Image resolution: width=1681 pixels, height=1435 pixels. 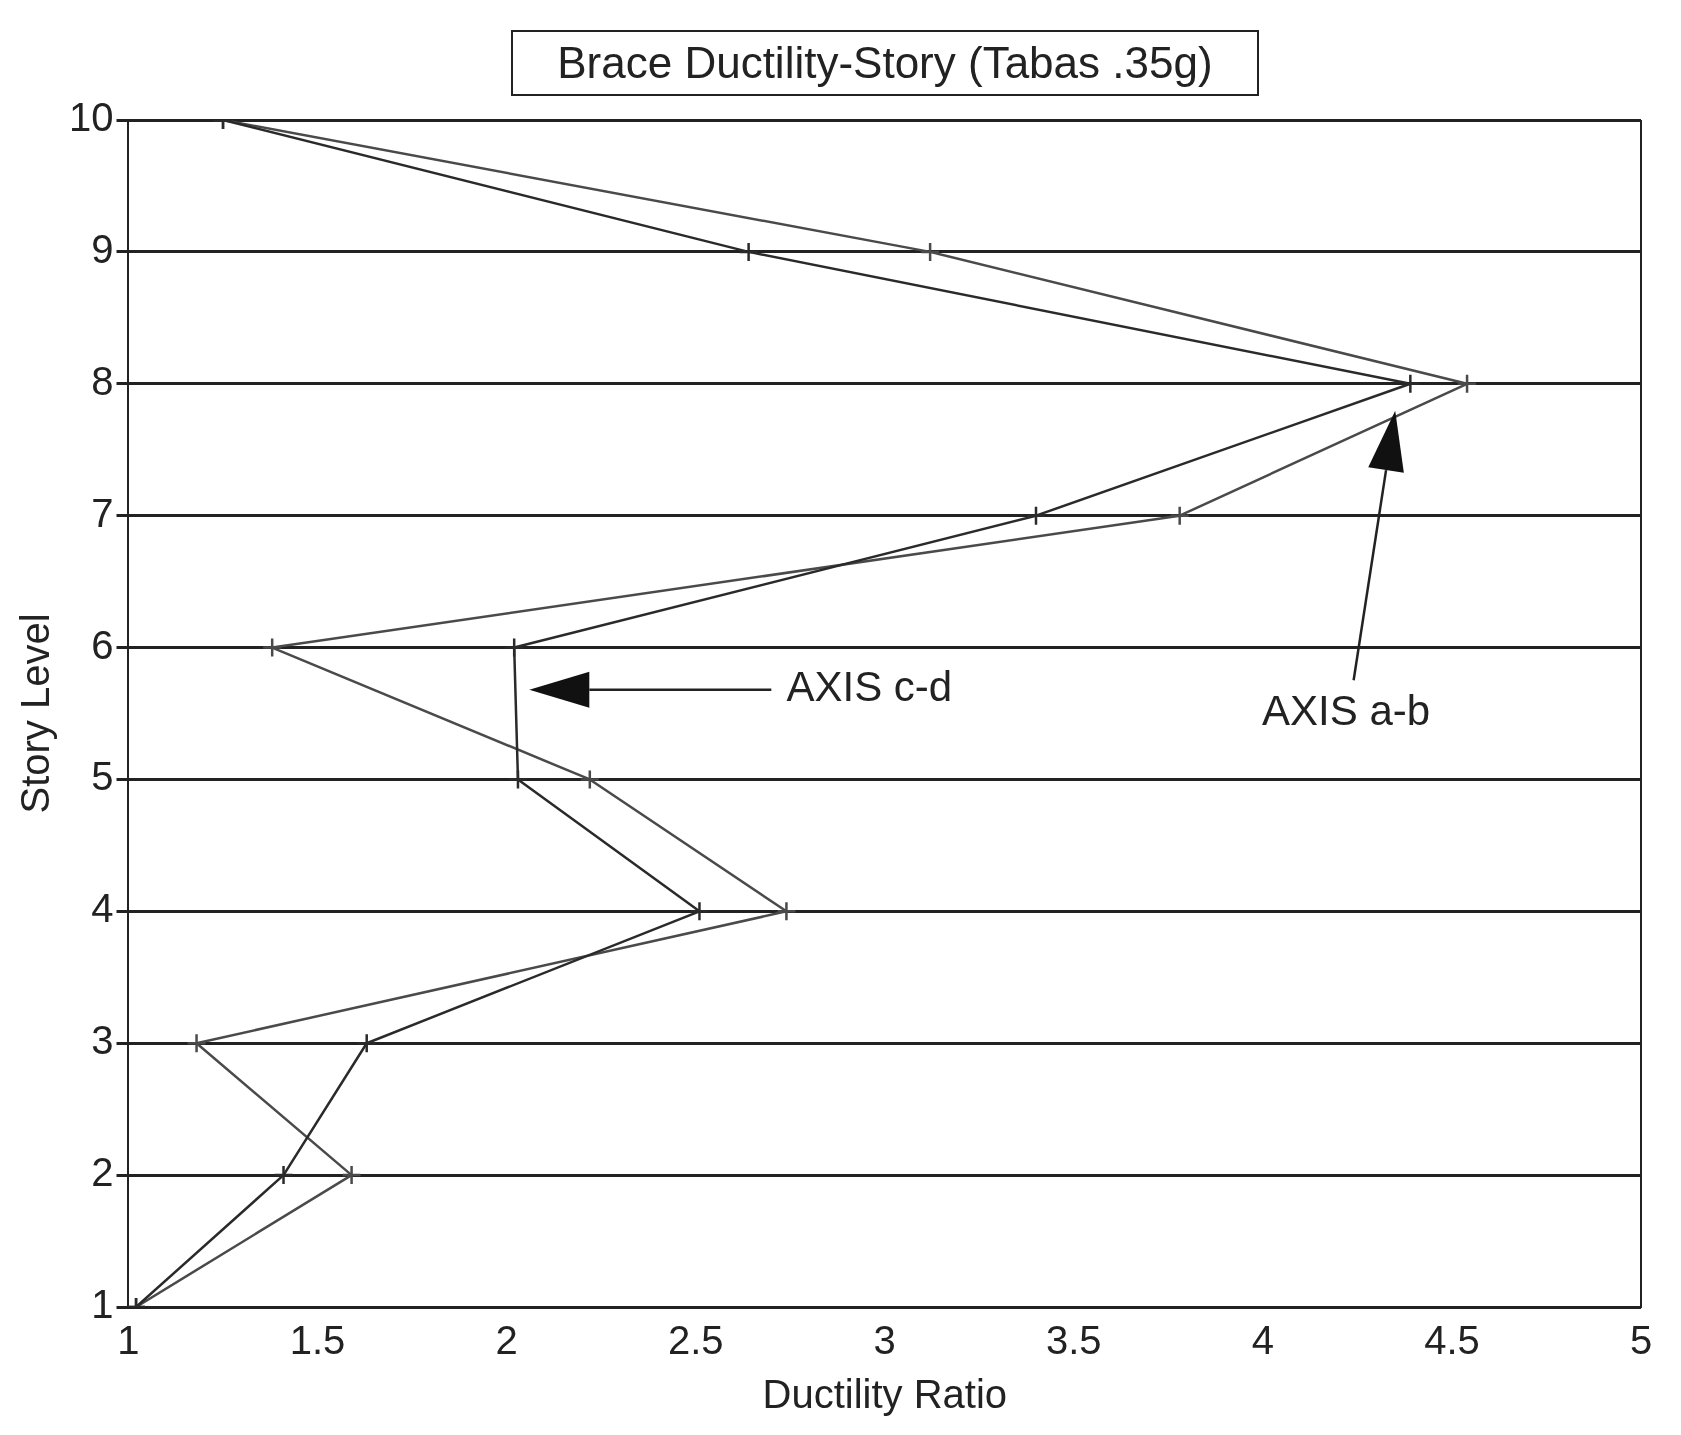 I want to click on y-tick-label: 5, so click(x=102, y=776).